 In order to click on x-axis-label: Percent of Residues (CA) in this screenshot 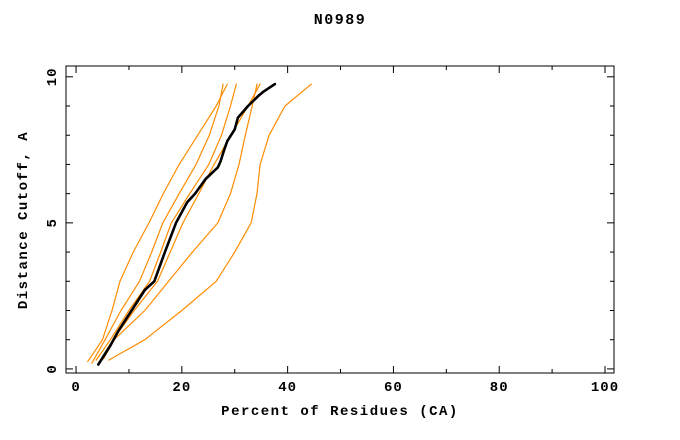, I will do `click(340, 412)`.